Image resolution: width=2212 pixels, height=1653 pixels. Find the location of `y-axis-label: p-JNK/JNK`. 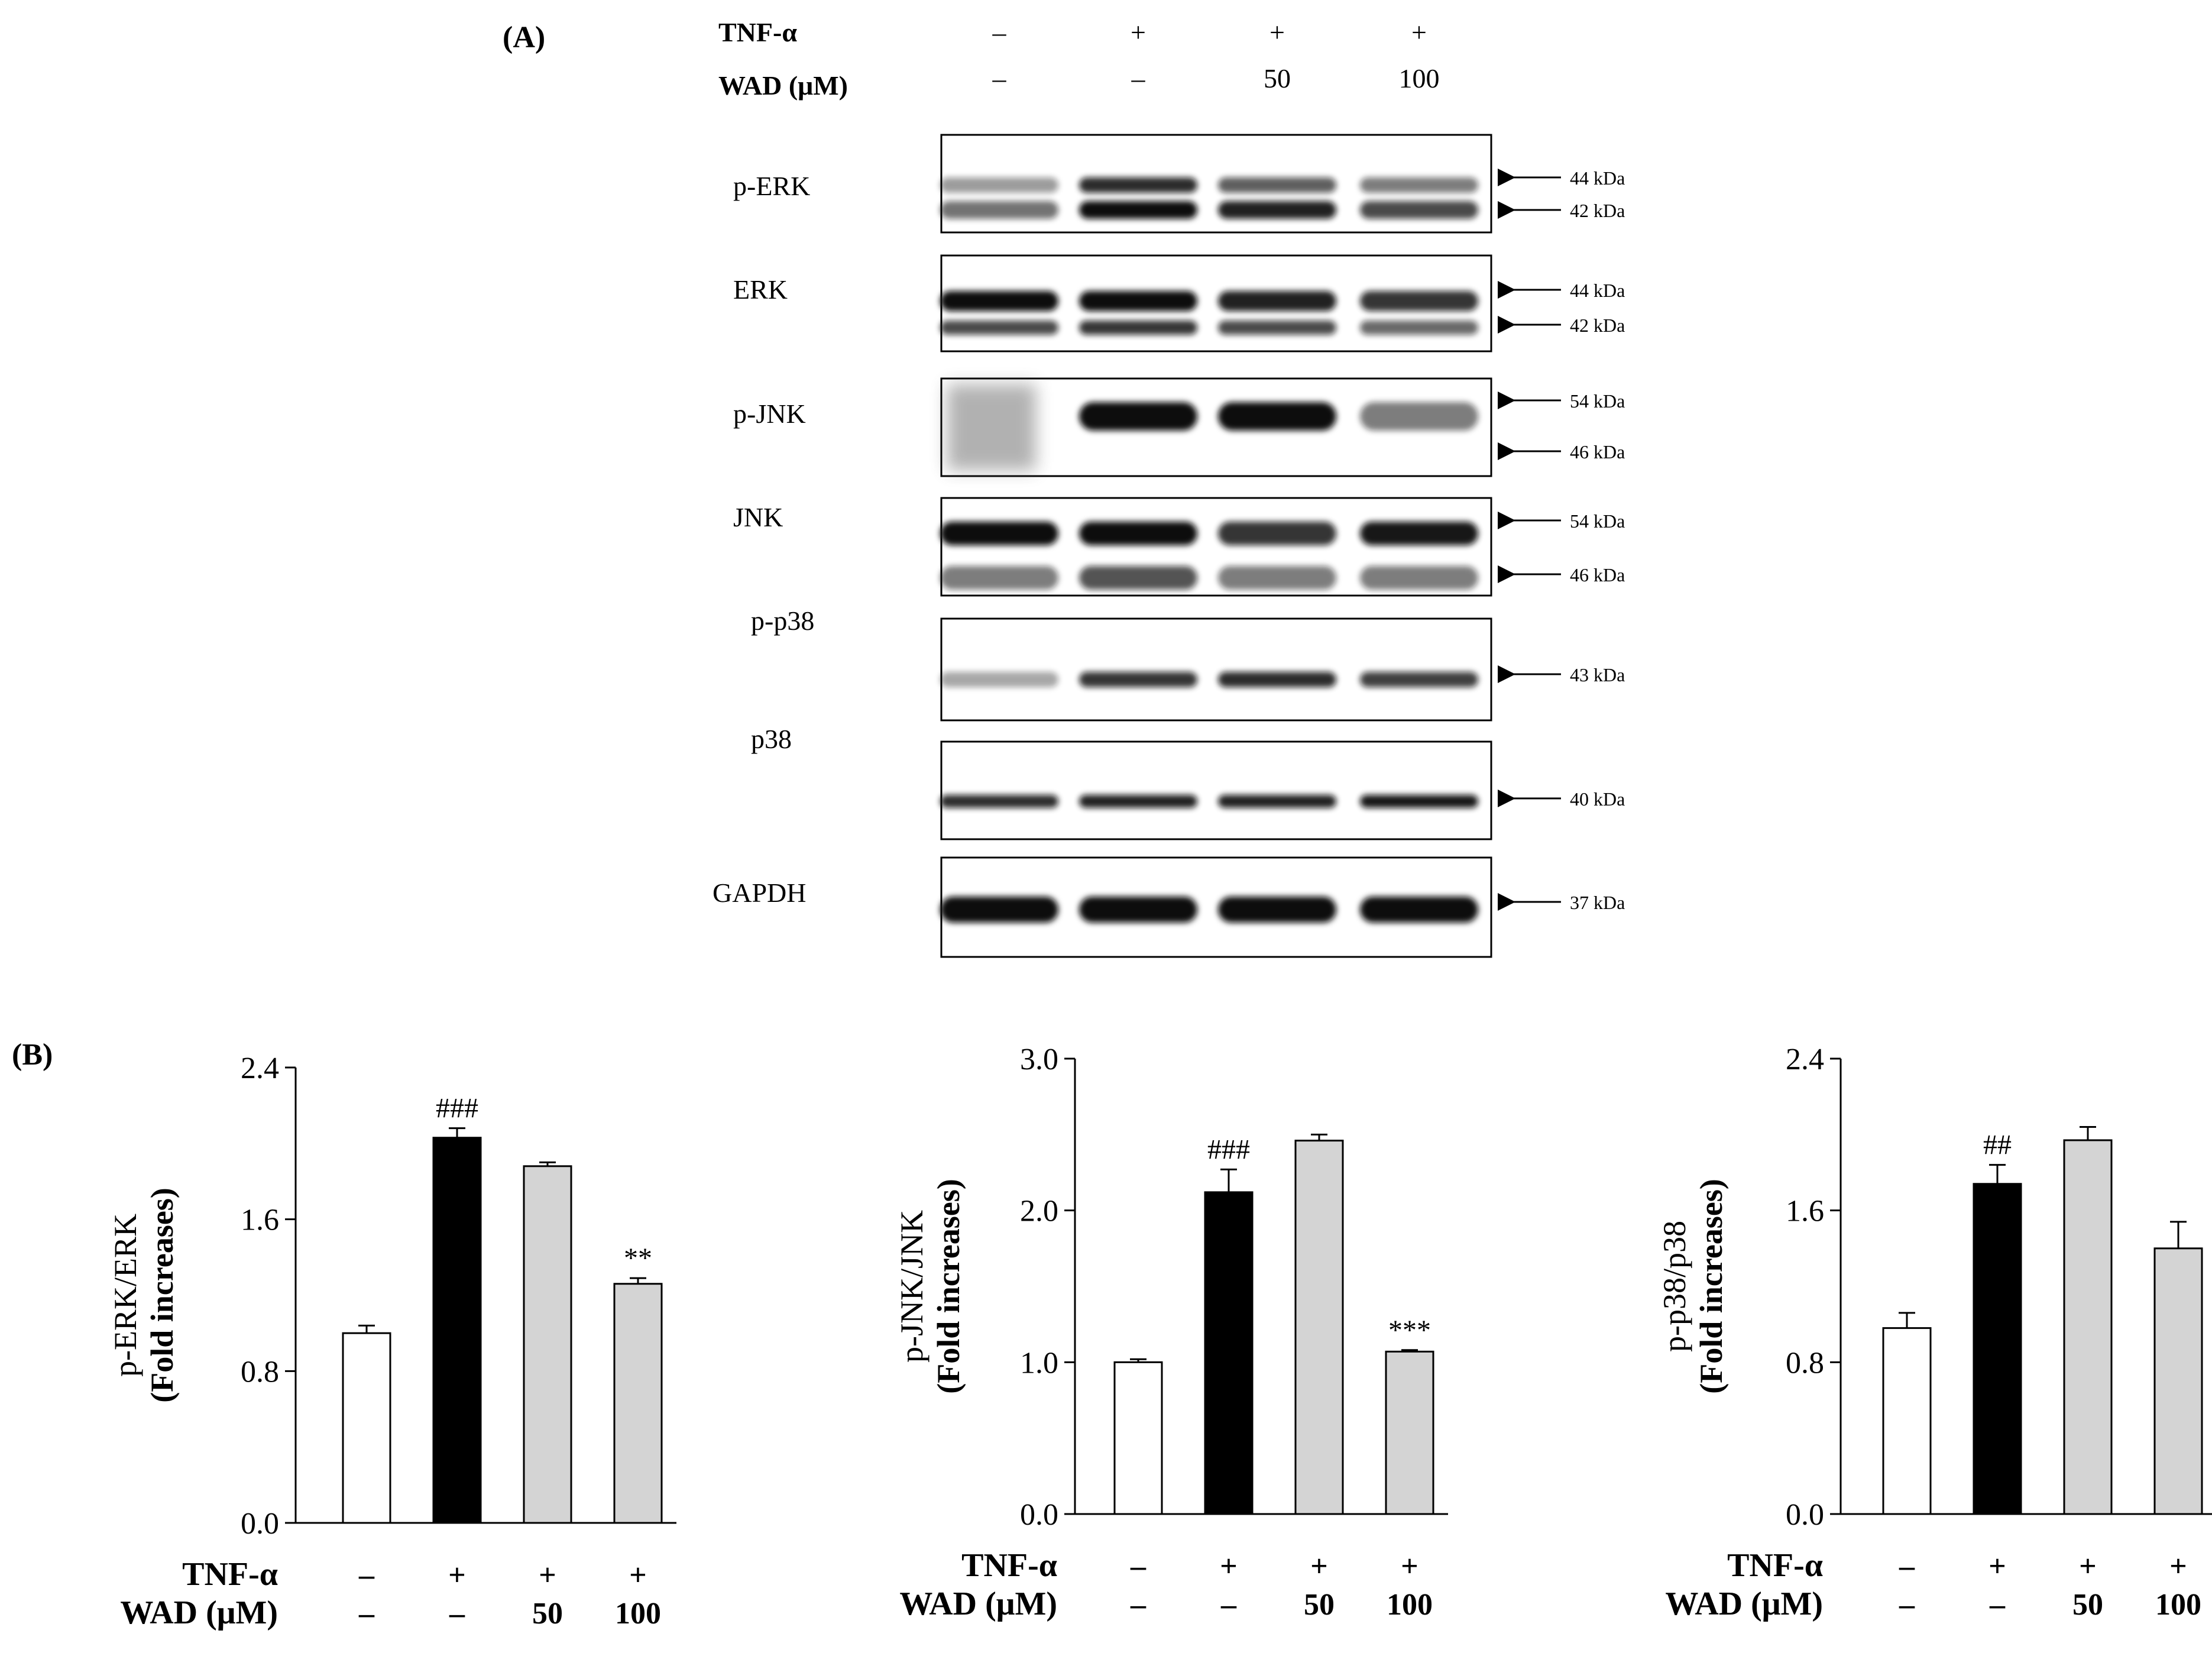

y-axis-label: p-JNK/JNK is located at coordinates (912, 1286).